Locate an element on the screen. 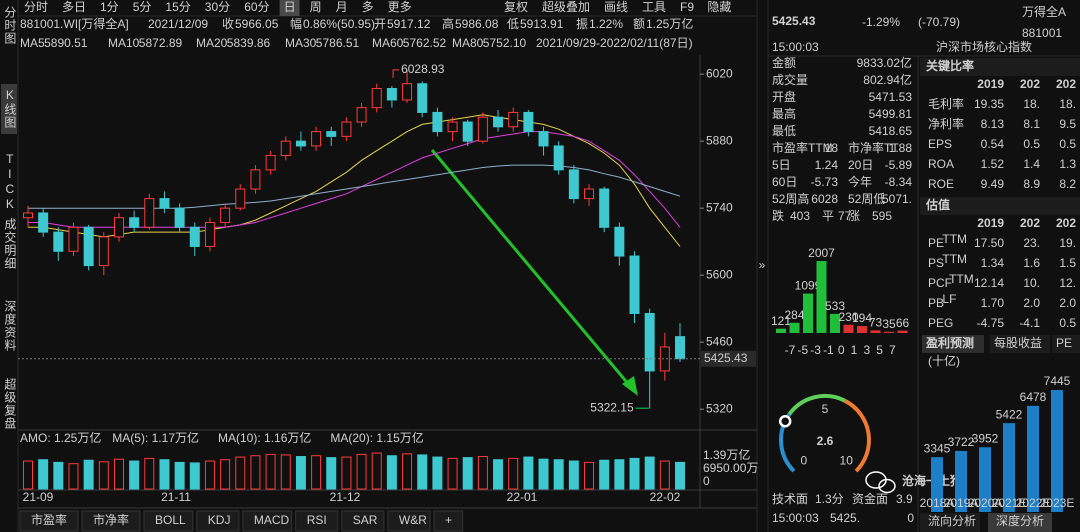 The height and width of the screenshot is (532, 1080). tick-price: 5425. is located at coordinates (845, 518).